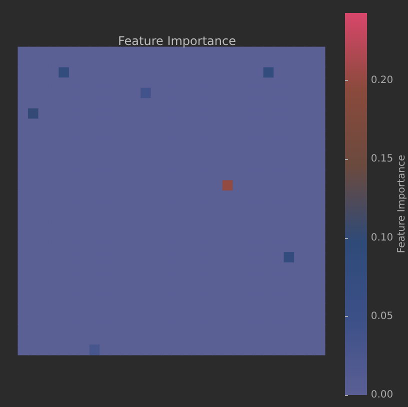 Image resolution: width=408 pixels, height=407 pixels. Describe the element at coordinates (382, 395) in the screenshot. I see `color-bar-label: 0.00` at that location.